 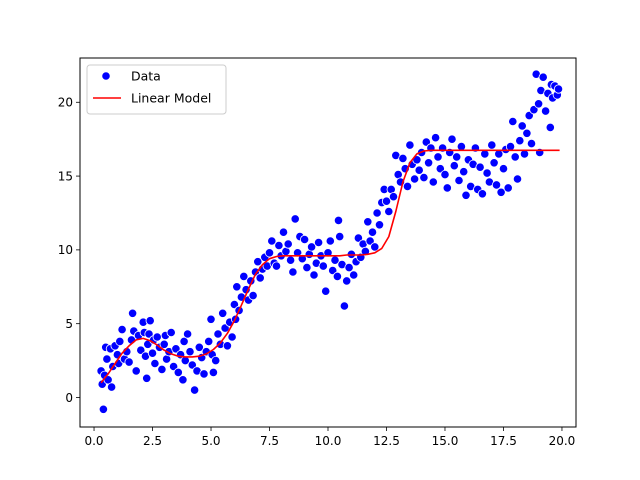 I want to click on x-tick-label: 12.5, so click(x=386, y=441).